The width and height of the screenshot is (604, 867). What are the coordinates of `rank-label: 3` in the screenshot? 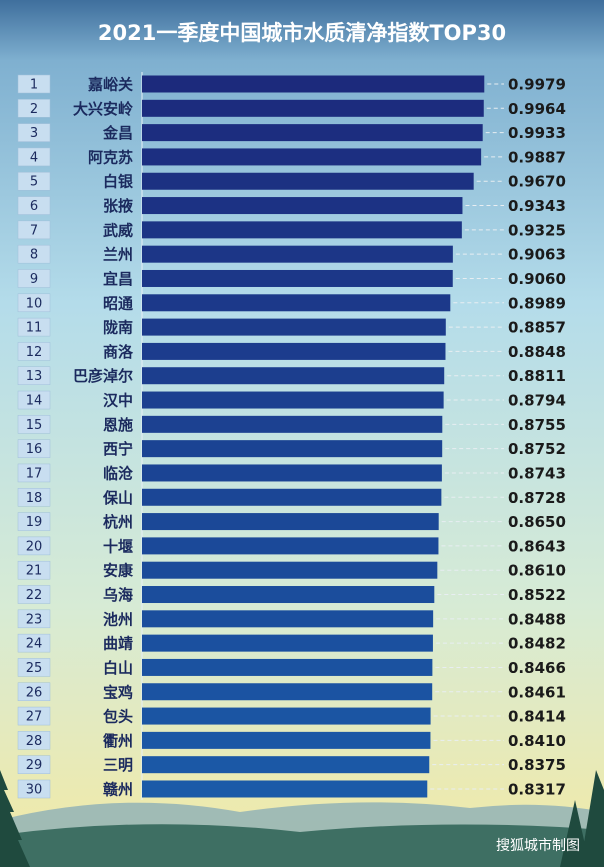 It's located at (34, 133).